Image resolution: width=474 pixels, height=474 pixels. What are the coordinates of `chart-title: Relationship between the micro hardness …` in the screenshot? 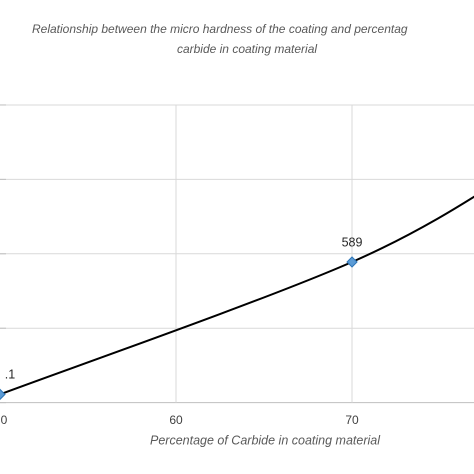 It's located at (220, 29).